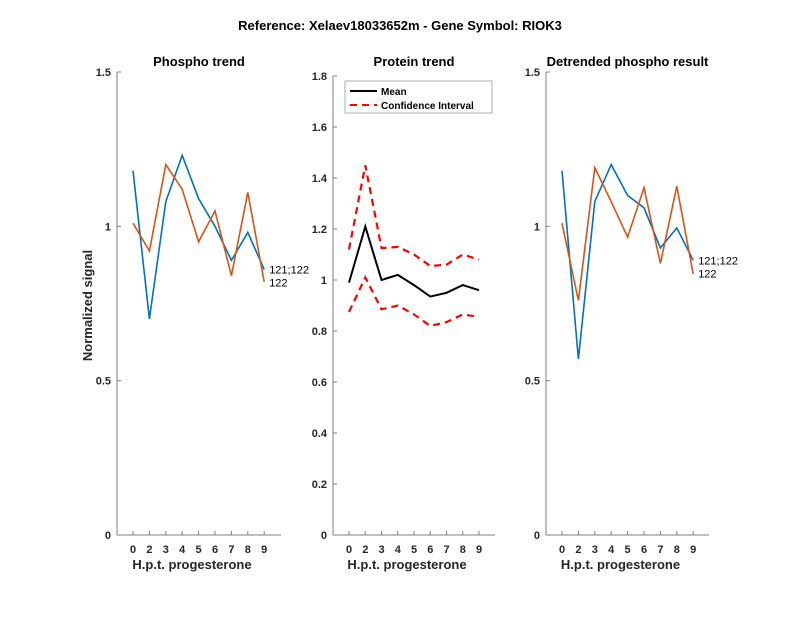 The height and width of the screenshot is (618, 800). Describe the element at coordinates (427, 106) in the screenshot. I see `legend-entry: Confidence Interval` at that location.